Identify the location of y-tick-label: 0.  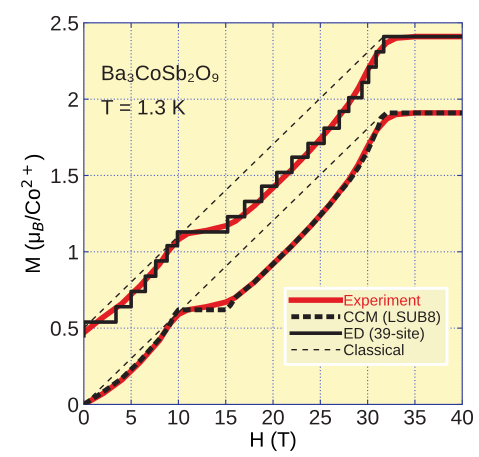
(73, 404).